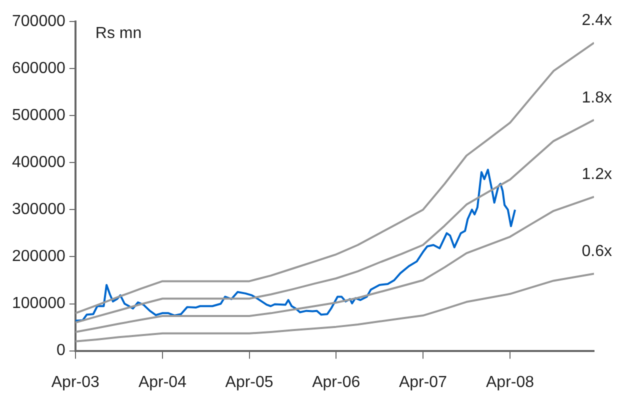 This screenshot has width=622, height=414. What do you see at coordinates (510, 382) in the screenshot?
I see `x-tick-label: Apr-08` at bounding box center [510, 382].